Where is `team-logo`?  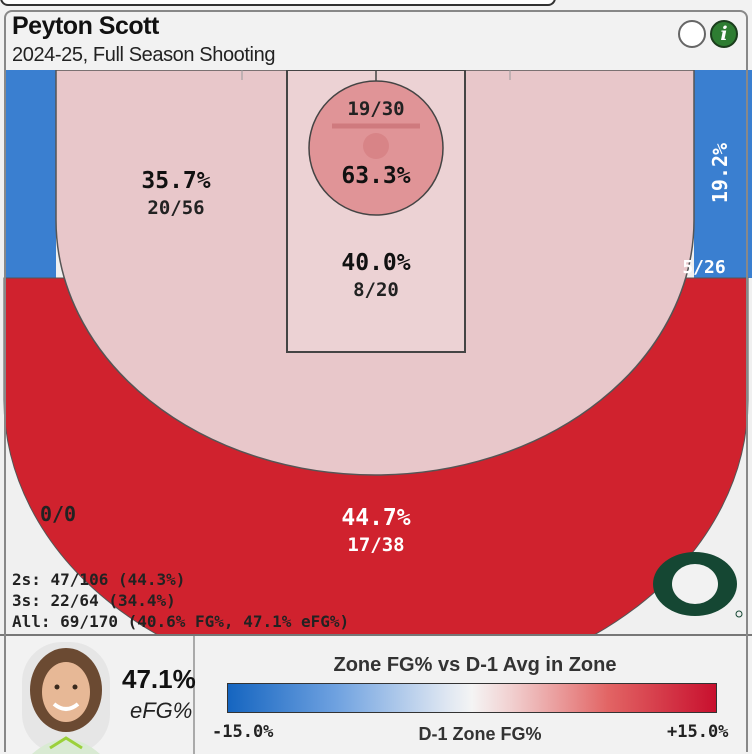 team-logo is located at coordinates (698, 585).